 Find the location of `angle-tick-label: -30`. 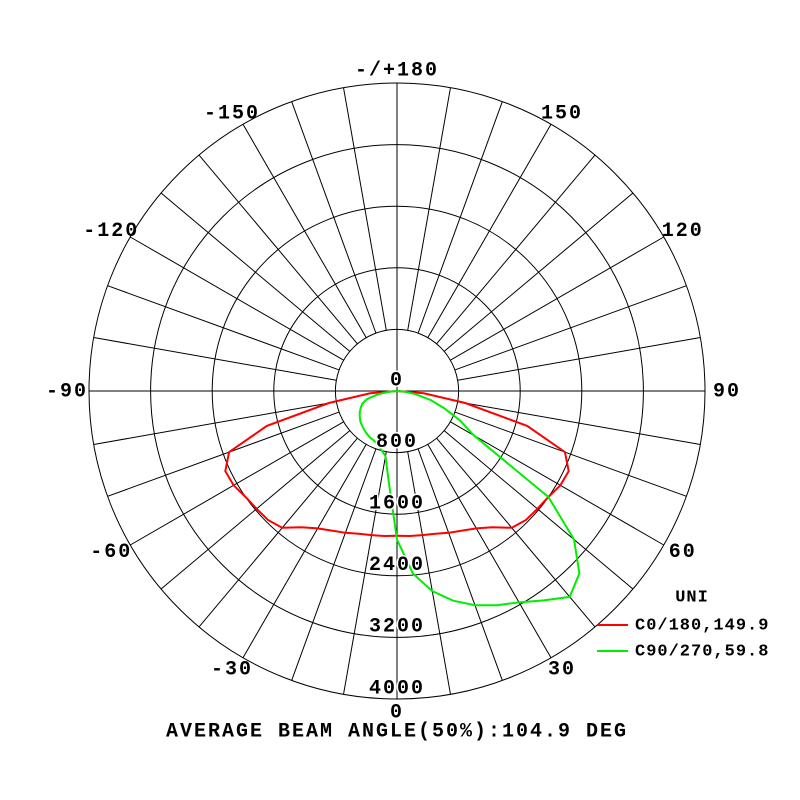

angle-tick-label: -30 is located at coordinates (232, 669).